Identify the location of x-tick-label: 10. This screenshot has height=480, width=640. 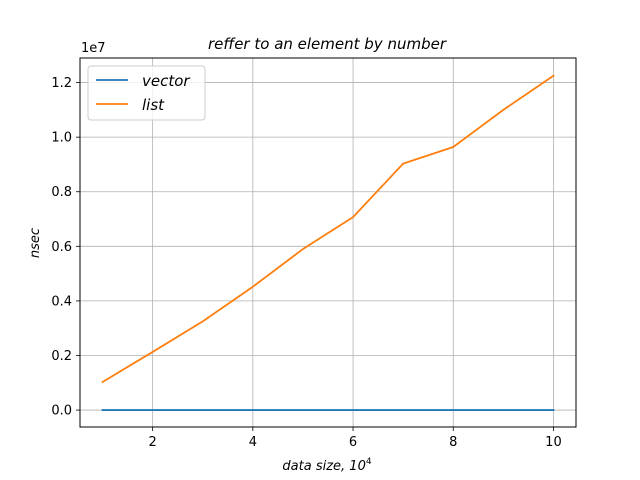
(553, 442).